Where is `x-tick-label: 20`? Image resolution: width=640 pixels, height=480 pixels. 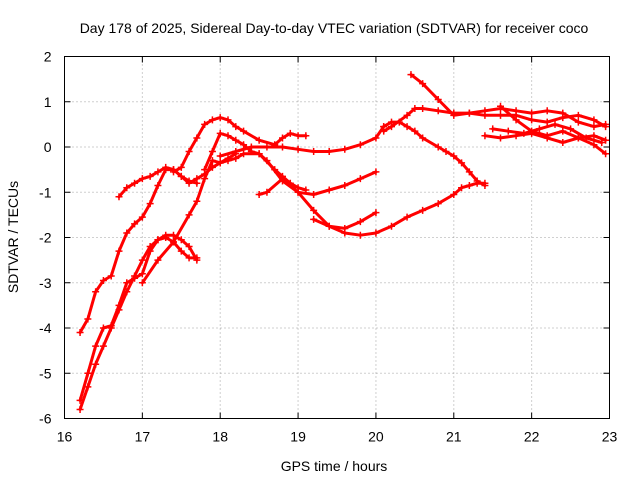
x-tick-label: 20 is located at coordinates (376, 437).